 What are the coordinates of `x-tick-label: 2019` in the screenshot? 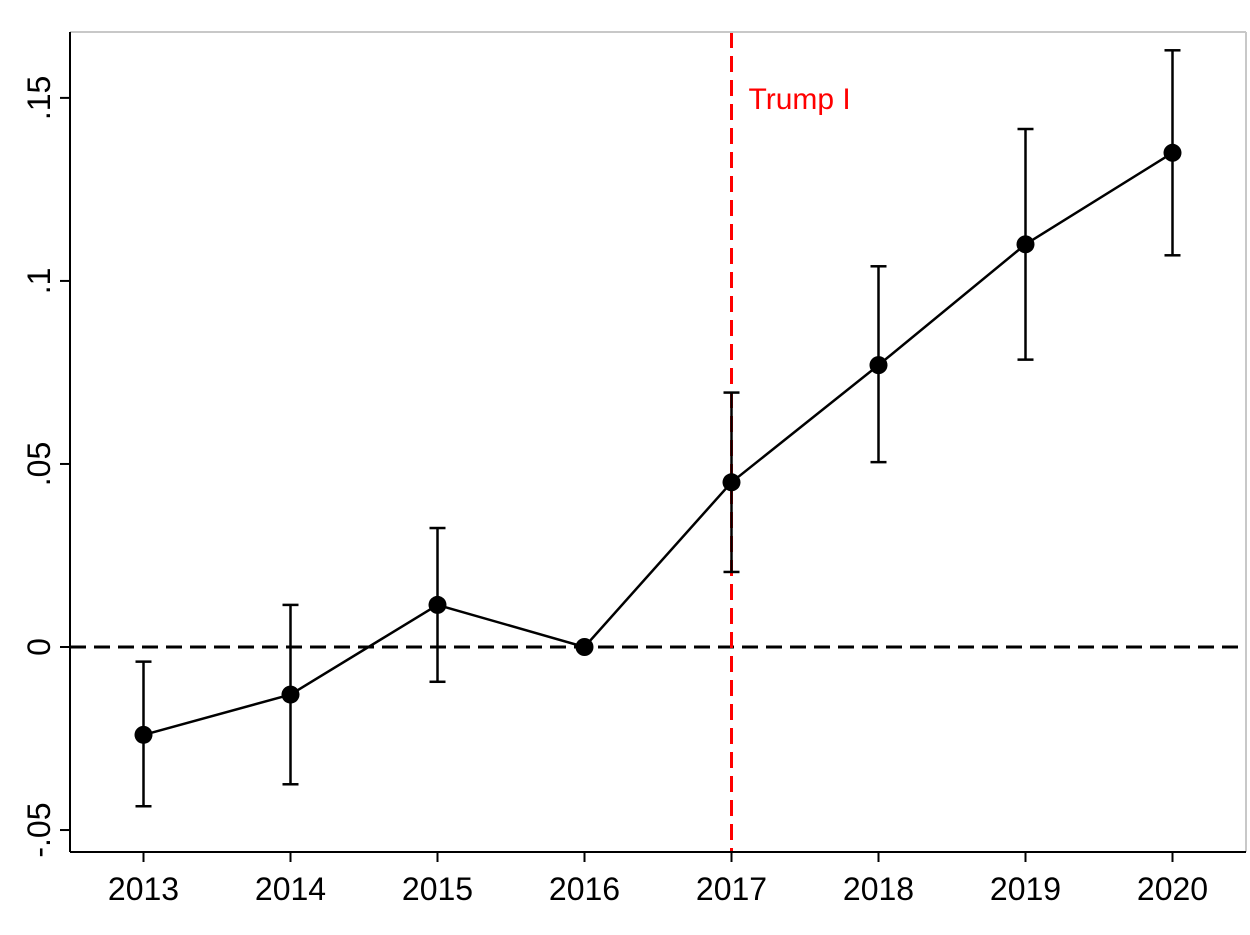 It's located at (1025, 889).